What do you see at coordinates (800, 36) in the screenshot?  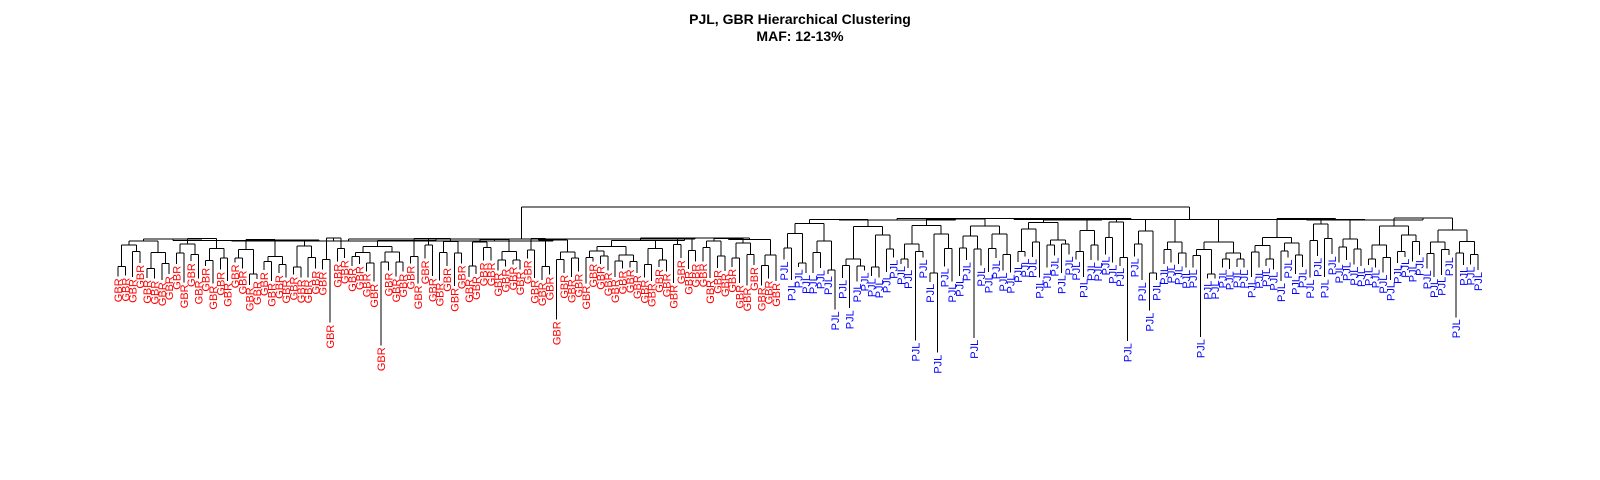 I see `subtitle-line: MAF: 12-13%` at bounding box center [800, 36].